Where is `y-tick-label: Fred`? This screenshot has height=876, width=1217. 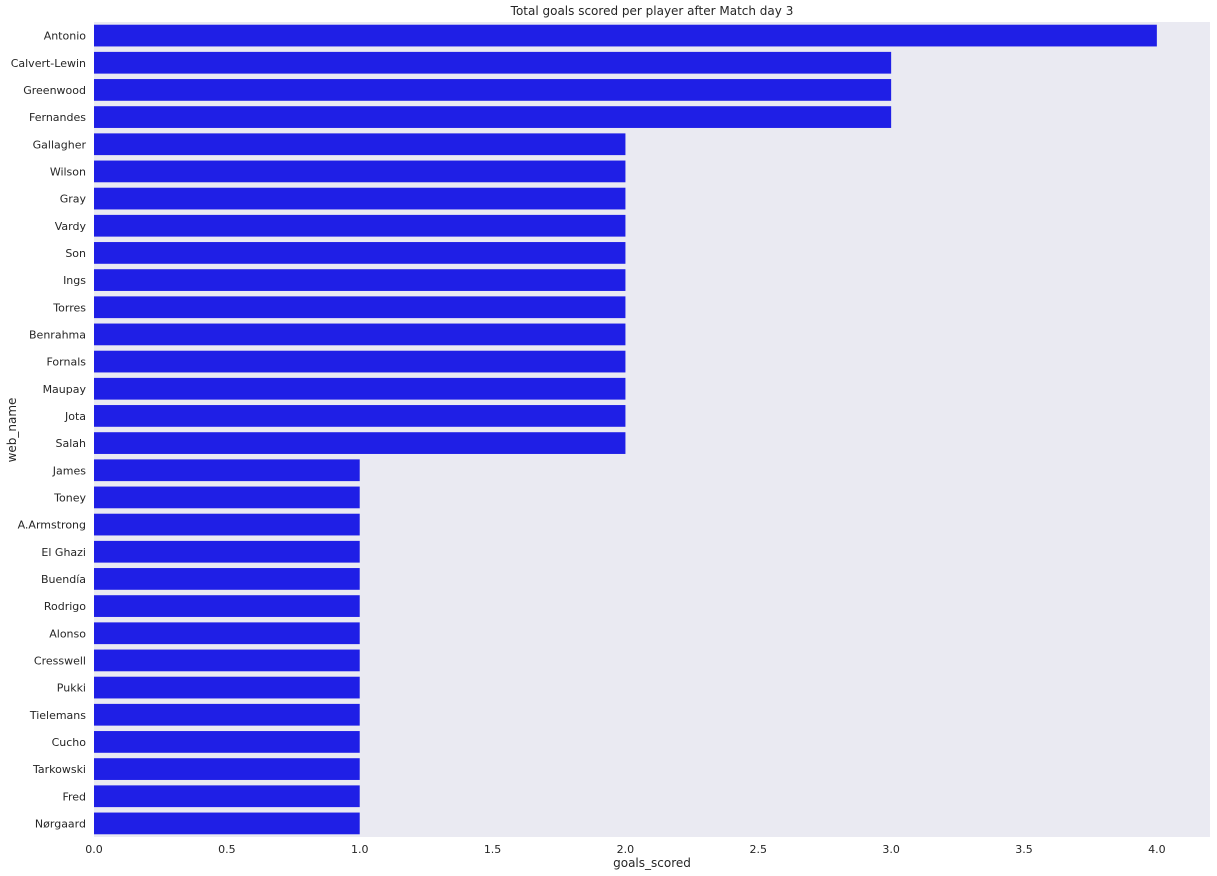 y-tick-label: Fred is located at coordinates (74, 796).